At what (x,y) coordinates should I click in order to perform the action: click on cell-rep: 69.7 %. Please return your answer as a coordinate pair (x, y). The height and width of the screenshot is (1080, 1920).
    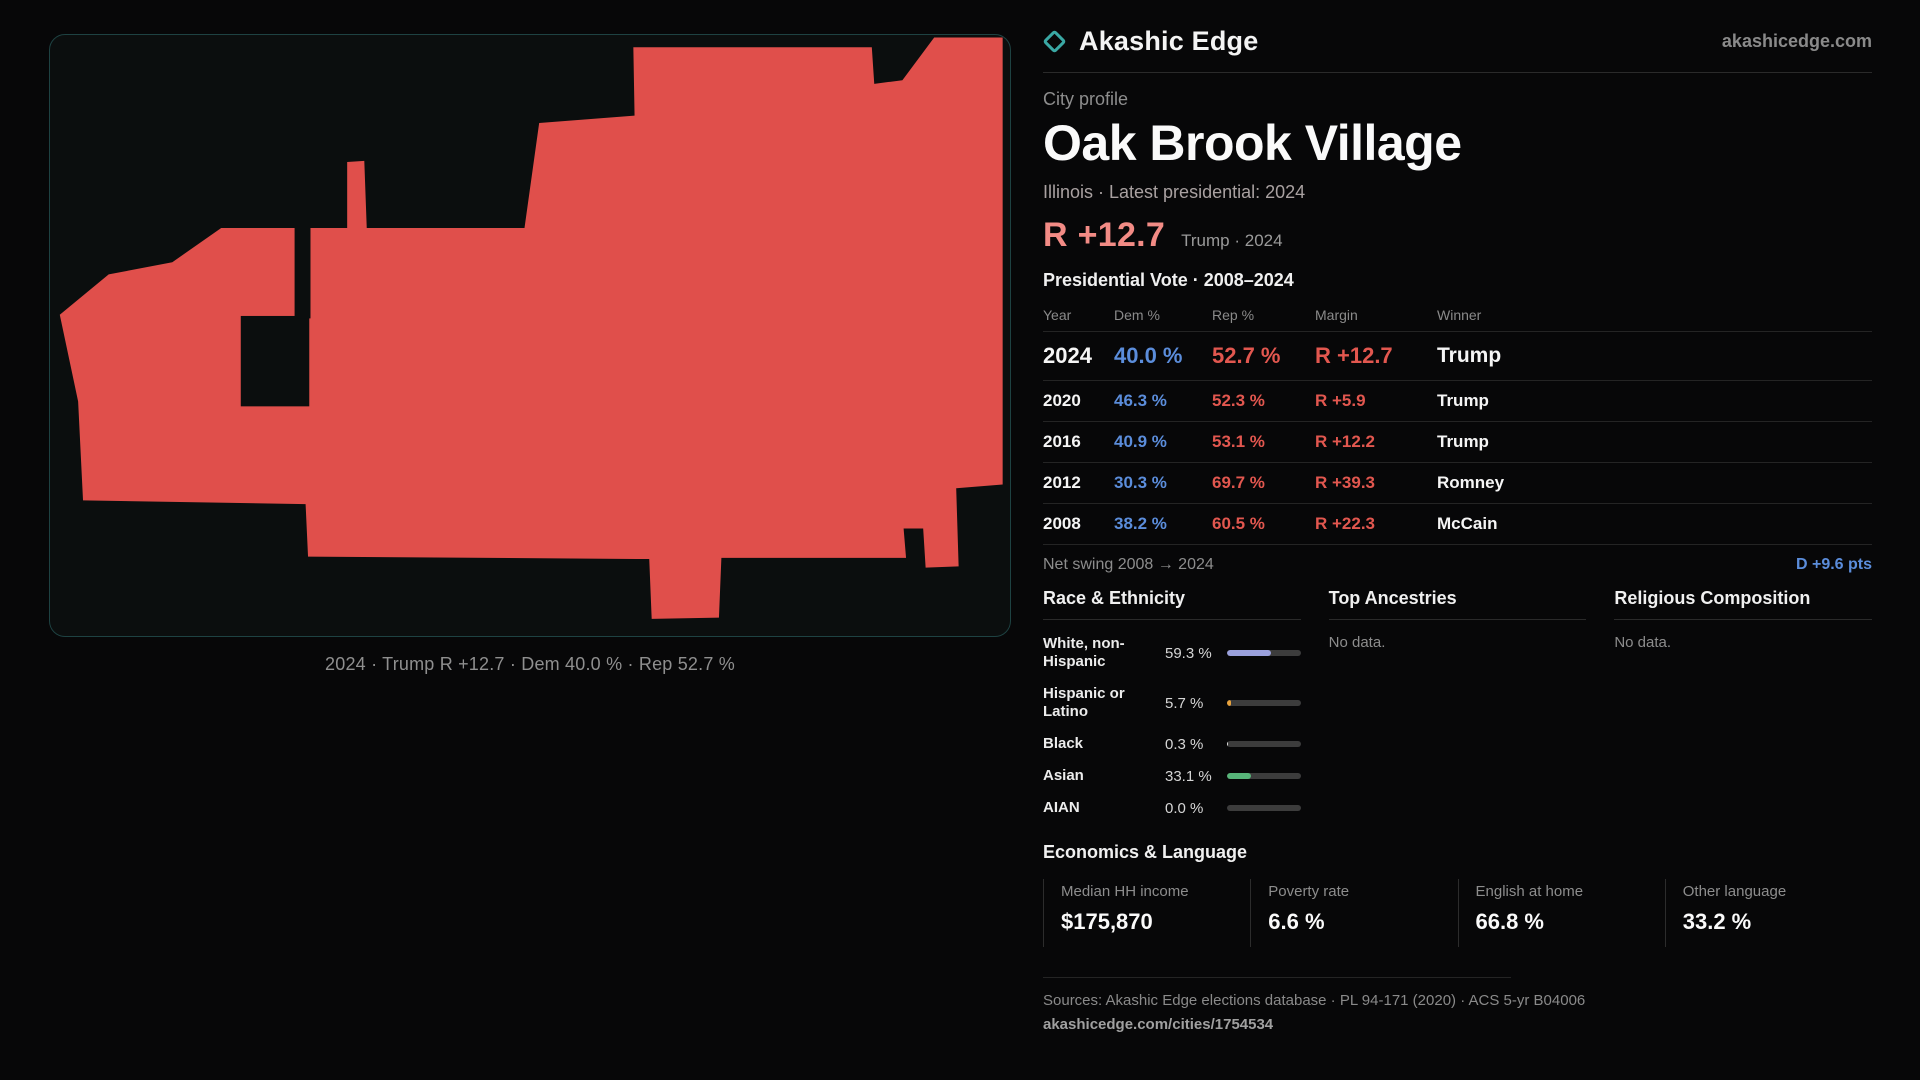
    Looking at the image, I should click on (1238, 482).